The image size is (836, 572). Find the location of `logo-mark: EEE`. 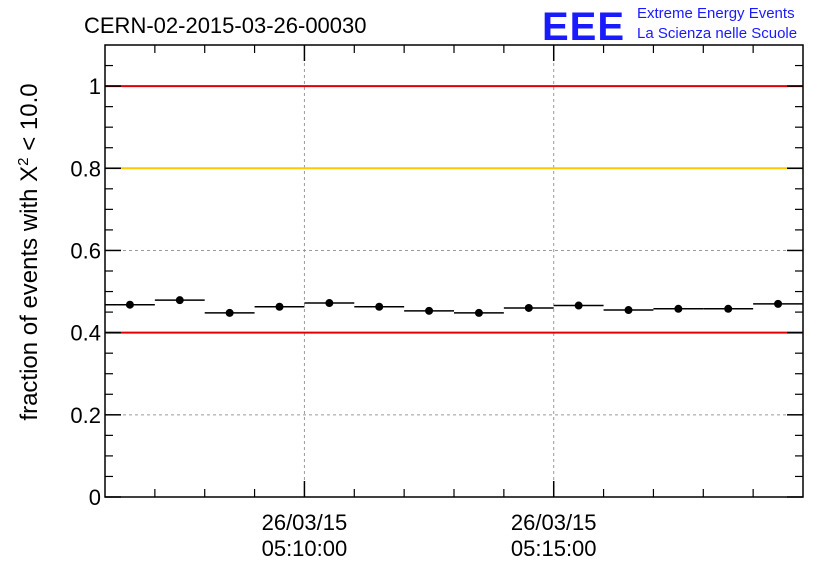

logo-mark: EEE is located at coordinates (583, 27).